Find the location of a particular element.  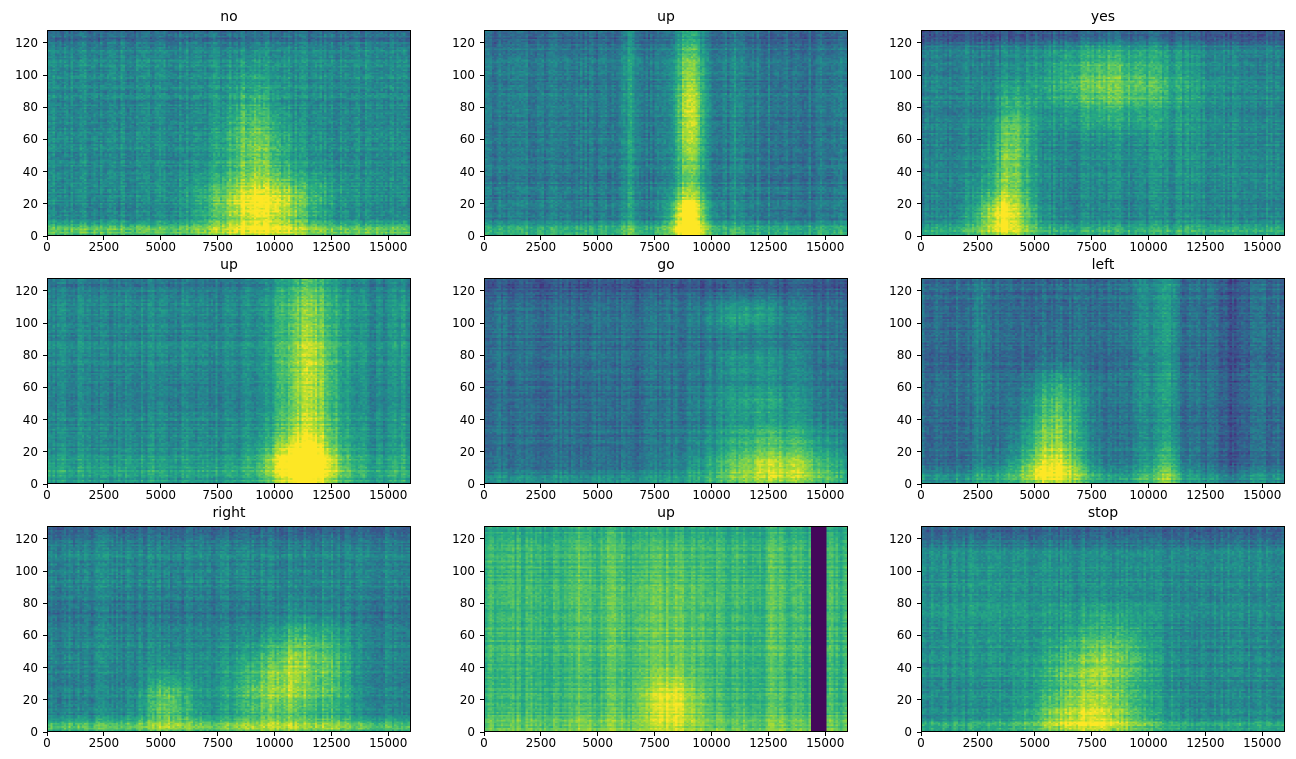

y-tick-label: 20 is located at coordinates (904, 699).